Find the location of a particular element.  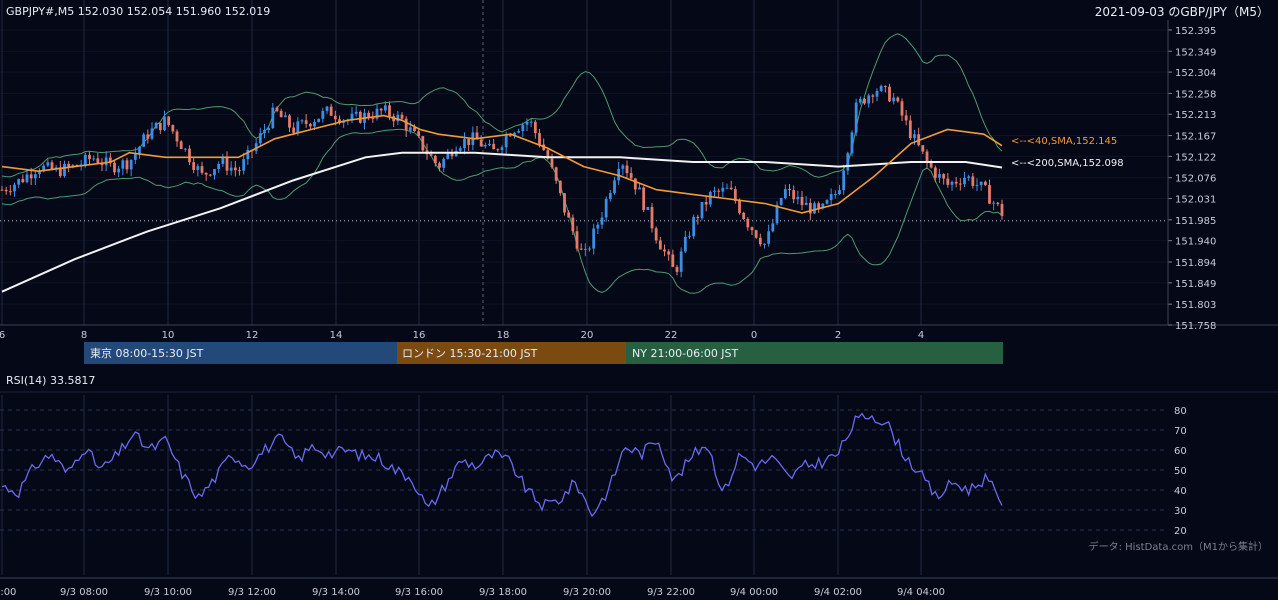

session-ny is located at coordinates (814, 353).